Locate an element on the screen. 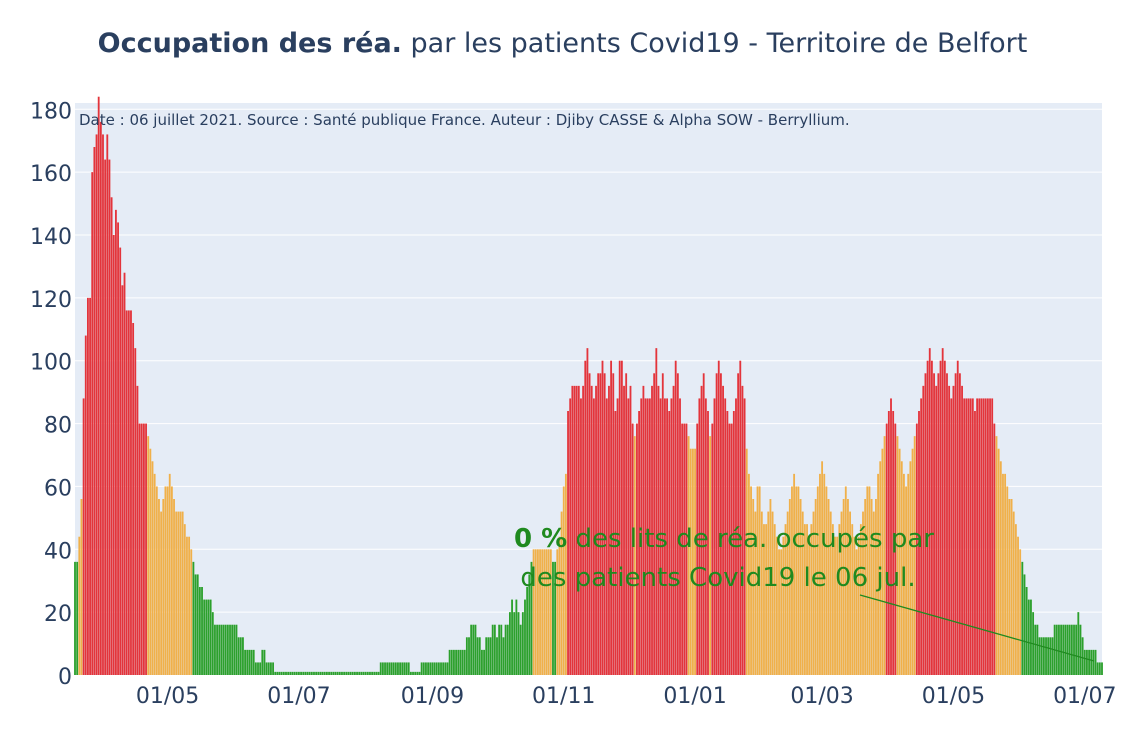  y-tick-label-120: 120 is located at coordinates (51, 300).